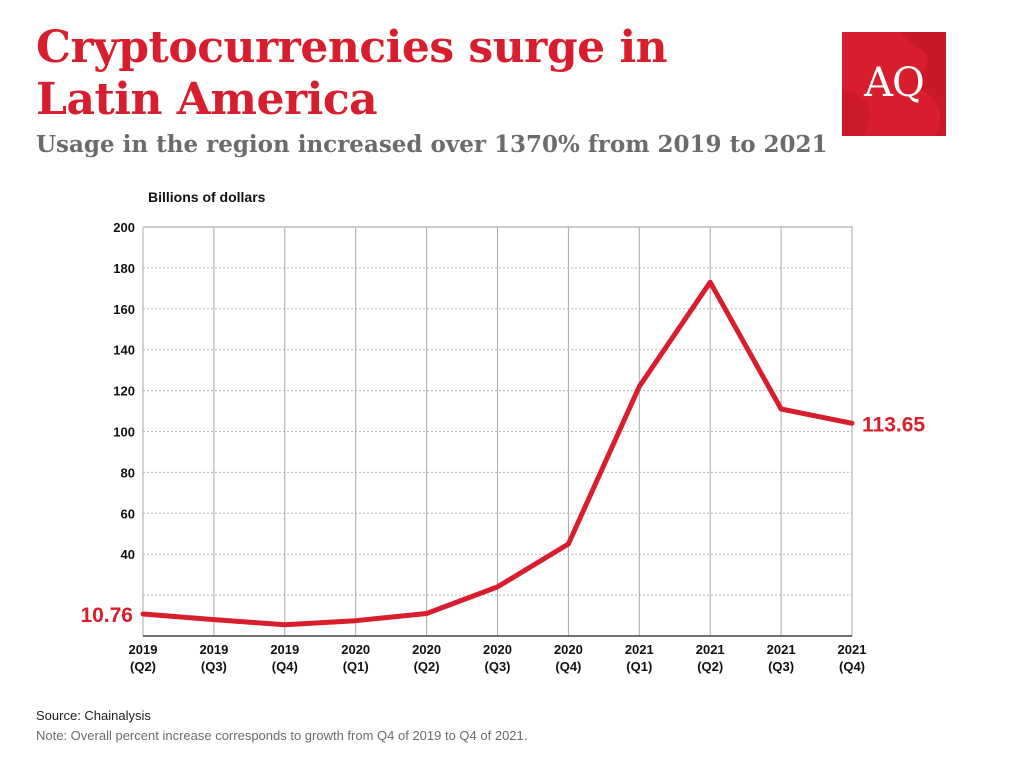 The image size is (1024, 771). I want to click on x-tick-label: 2021 (Q4), so click(852, 658).